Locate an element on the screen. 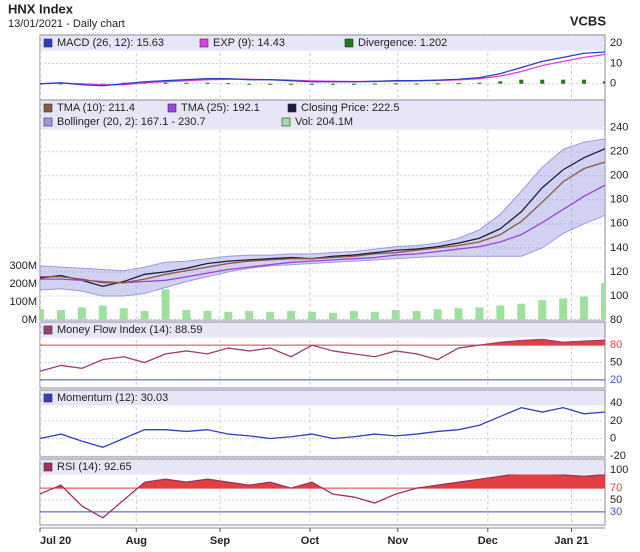 This screenshot has height=552, width=640. chart-subtitle: 13/01/2021 - Daily chart is located at coordinates (66, 24).